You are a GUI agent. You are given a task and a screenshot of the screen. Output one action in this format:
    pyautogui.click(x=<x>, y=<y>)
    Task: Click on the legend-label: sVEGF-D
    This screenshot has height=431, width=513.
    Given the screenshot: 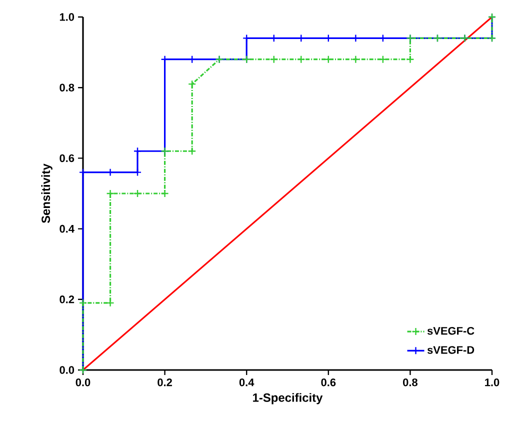 What is the action you would take?
    pyautogui.click(x=450, y=350)
    